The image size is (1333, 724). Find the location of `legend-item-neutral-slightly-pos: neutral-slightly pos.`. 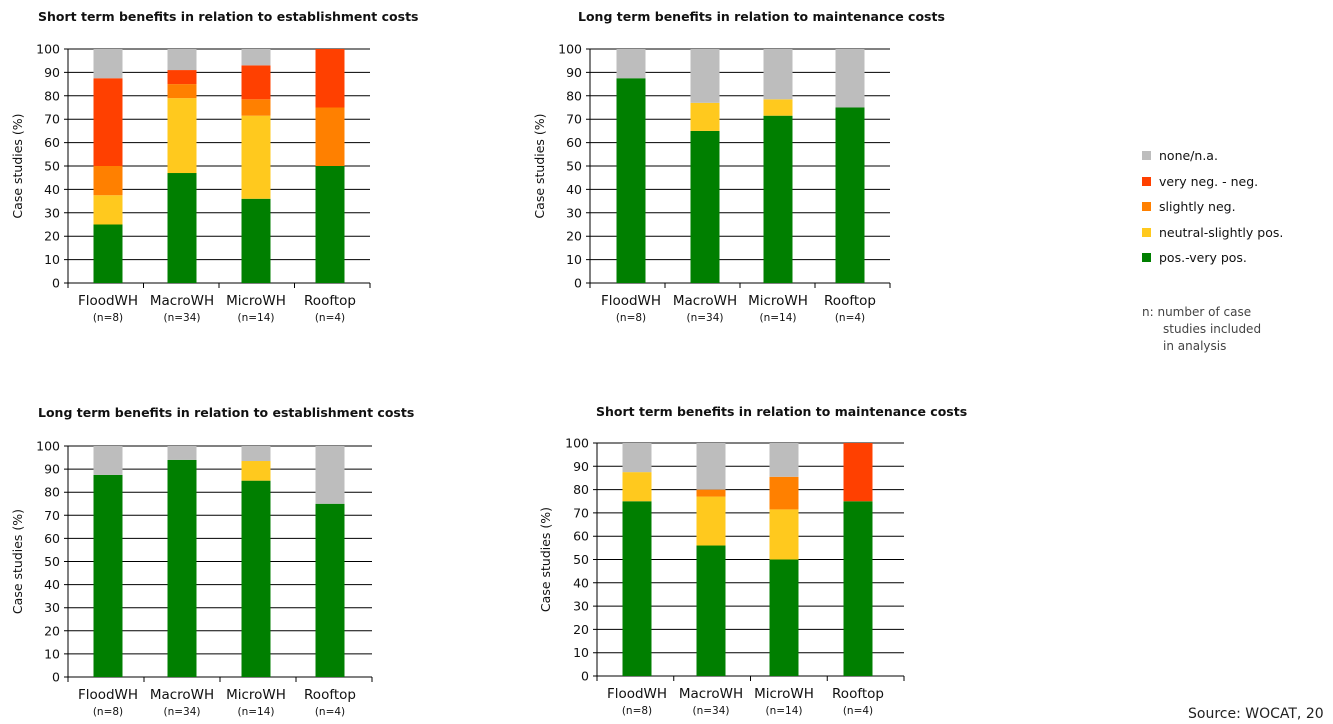

legend-item-neutral-slightly-pos: neutral-slightly pos. is located at coordinates (1212, 233).